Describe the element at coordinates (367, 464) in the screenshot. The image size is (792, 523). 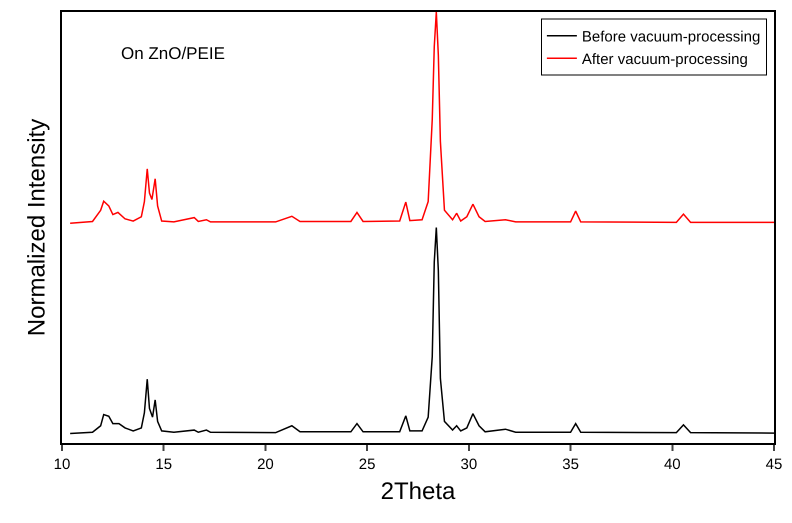
I see `x-tick-label: 25` at that location.